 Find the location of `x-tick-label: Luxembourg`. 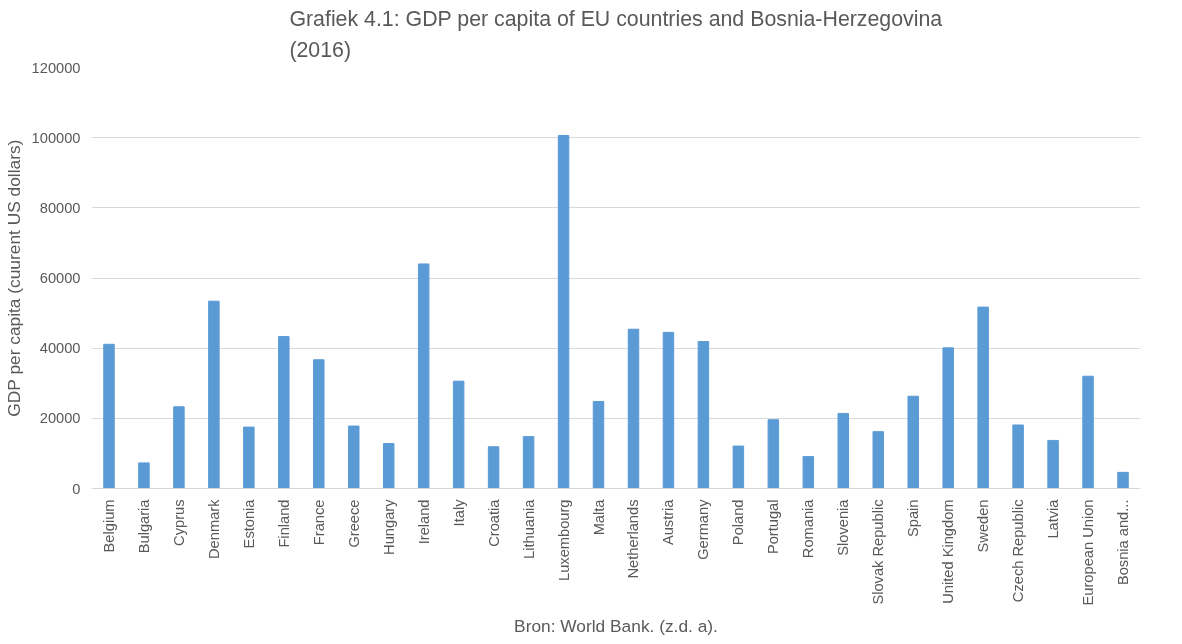

x-tick-label: Luxembourg is located at coordinates (563, 540).